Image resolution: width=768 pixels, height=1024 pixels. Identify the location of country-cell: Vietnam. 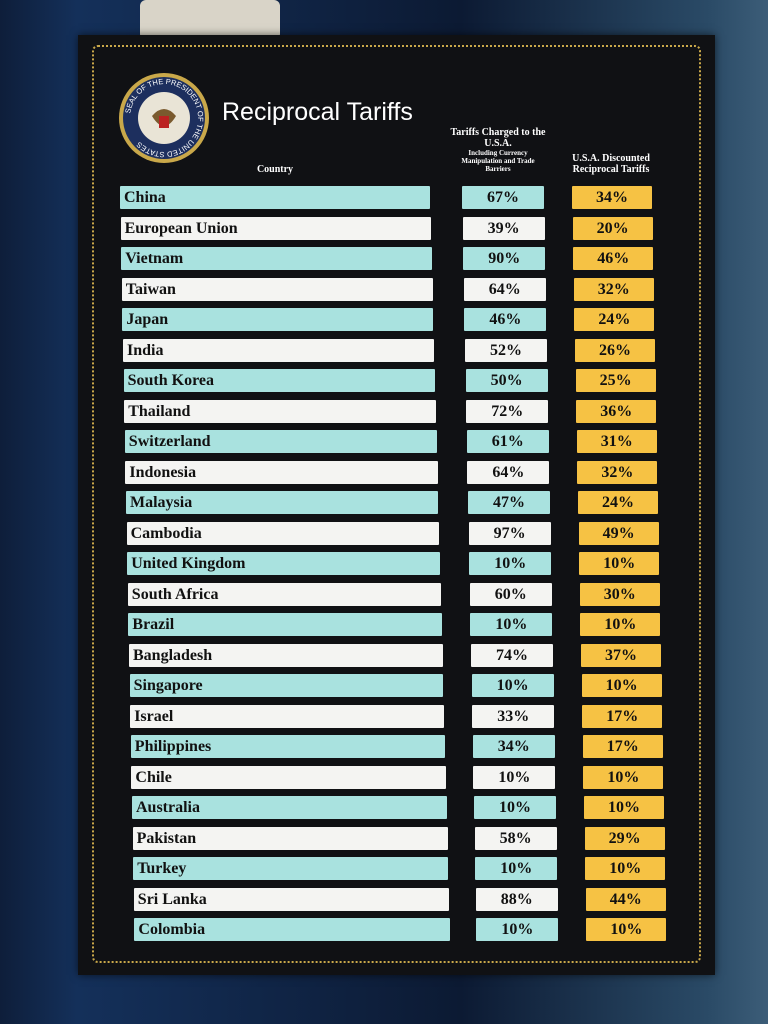
(276, 258).